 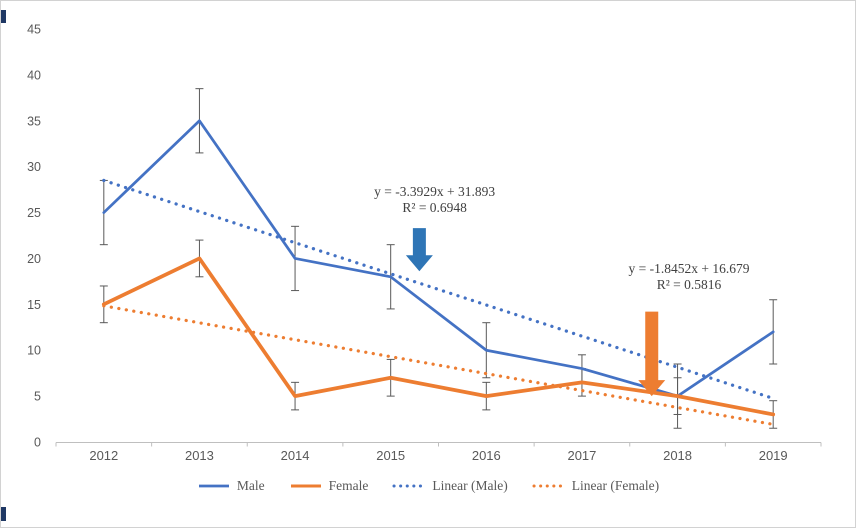 What do you see at coordinates (434, 191) in the screenshot?
I see `annotation-equation-1-line: y = -3.3929x + 31.893` at bounding box center [434, 191].